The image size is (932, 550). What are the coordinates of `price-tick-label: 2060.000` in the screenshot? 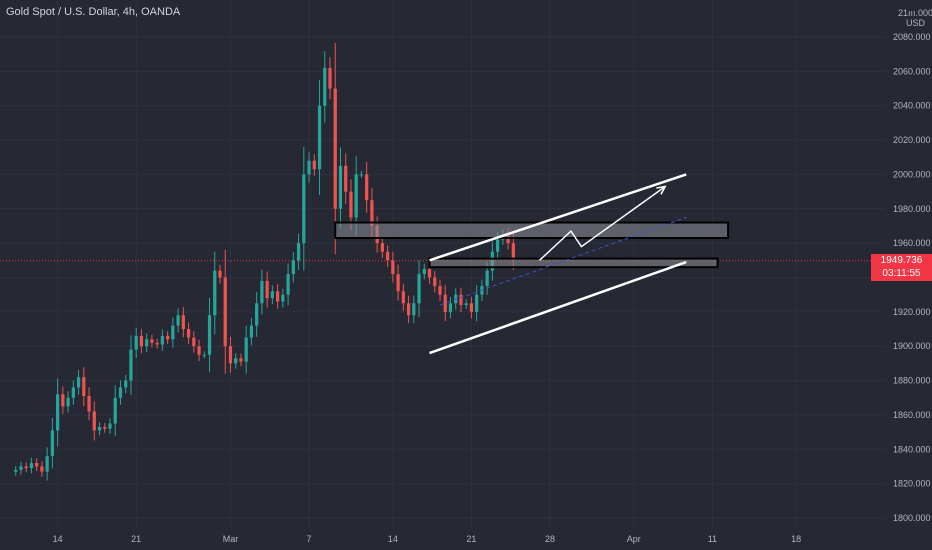 It's located at (912, 71).